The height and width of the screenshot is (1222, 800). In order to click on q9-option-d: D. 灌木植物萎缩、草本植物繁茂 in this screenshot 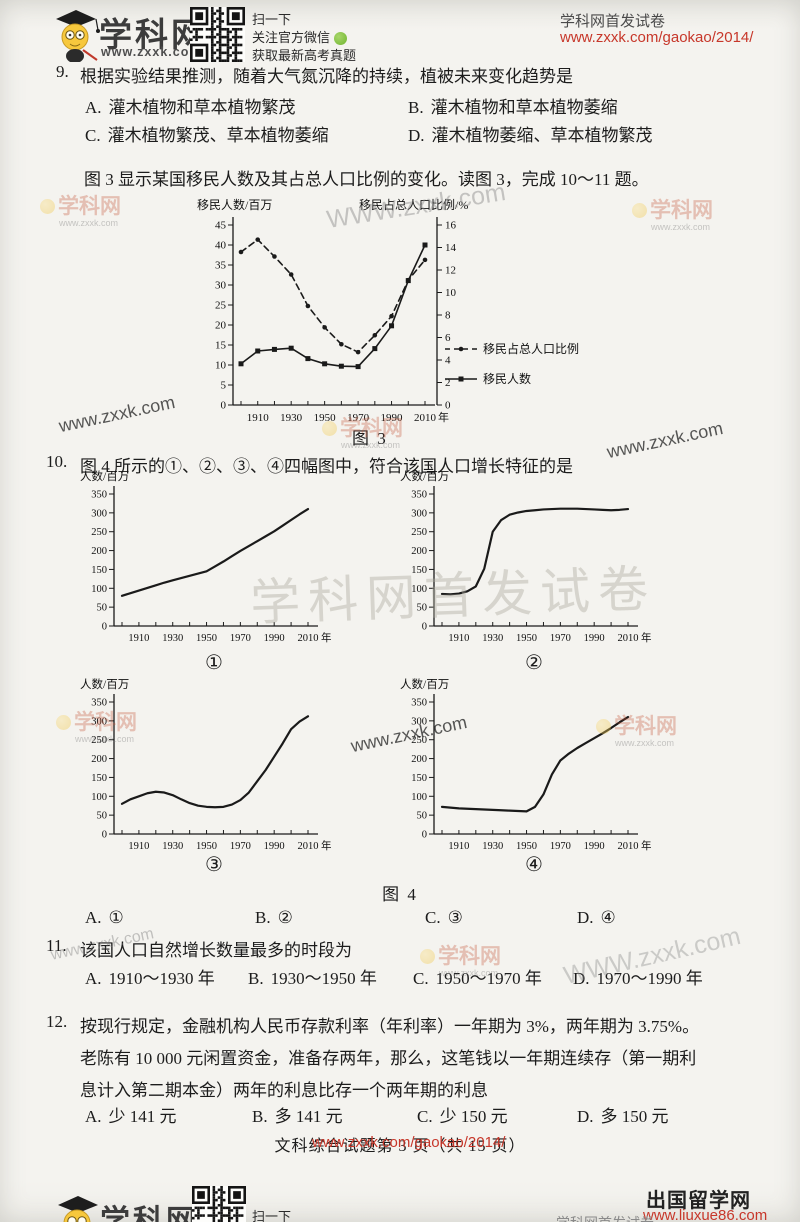, I will do `click(530, 135)`.